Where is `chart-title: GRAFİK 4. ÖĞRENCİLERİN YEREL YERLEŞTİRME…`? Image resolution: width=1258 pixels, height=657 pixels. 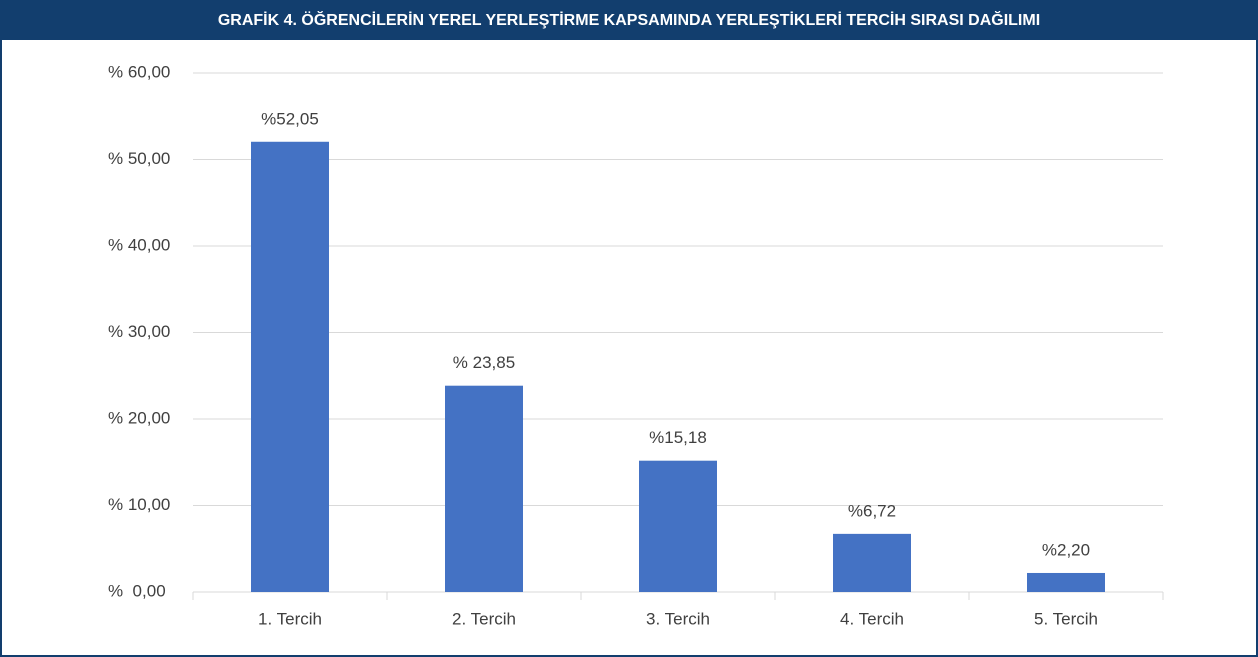 chart-title: GRAFİK 4. ÖĞRENCİLERİN YEREL YERLEŞTİRME… is located at coordinates (629, 19).